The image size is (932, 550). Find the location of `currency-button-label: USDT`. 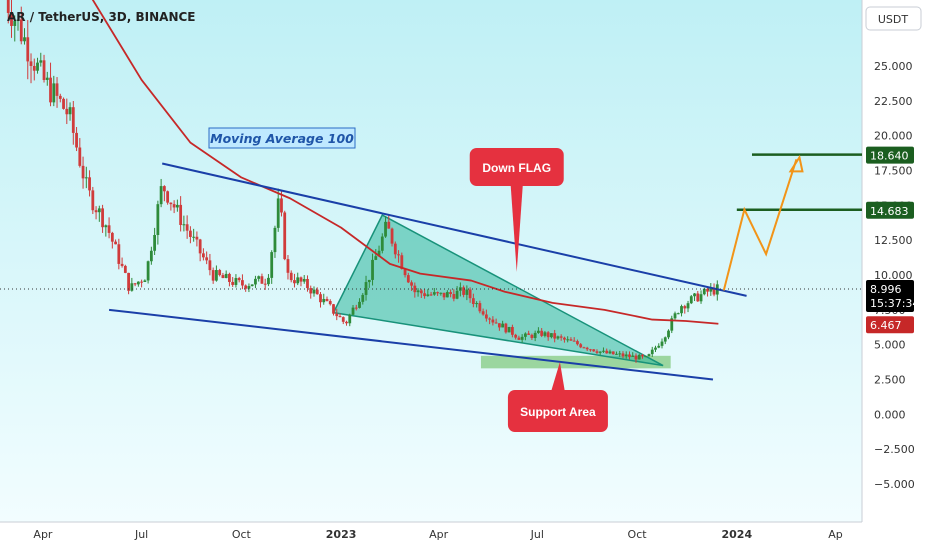

currency-button-label: USDT is located at coordinates (893, 19).